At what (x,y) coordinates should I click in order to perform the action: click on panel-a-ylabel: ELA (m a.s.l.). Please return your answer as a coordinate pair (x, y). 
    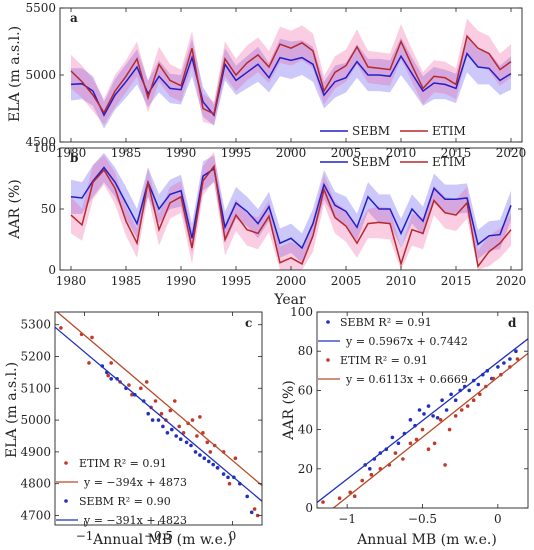
    Looking at the image, I should click on (15, 74).